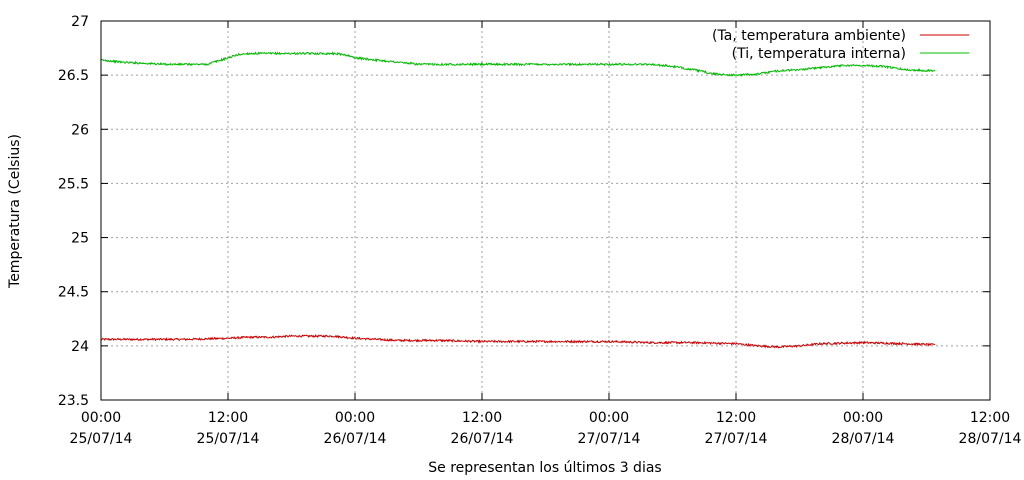 The width and height of the screenshot is (1024, 480). What do you see at coordinates (80, 130) in the screenshot?
I see `y-tick-label: 26` at bounding box center [80, 130].